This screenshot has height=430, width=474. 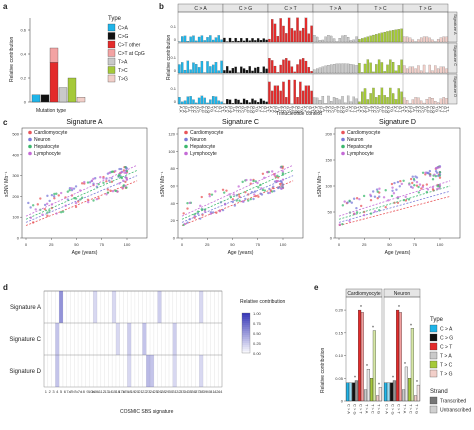 What do you see at coordinates (182, 244) in the screenshot?
I see `c-xtick-label: 0` at bounding box center [182, 244].